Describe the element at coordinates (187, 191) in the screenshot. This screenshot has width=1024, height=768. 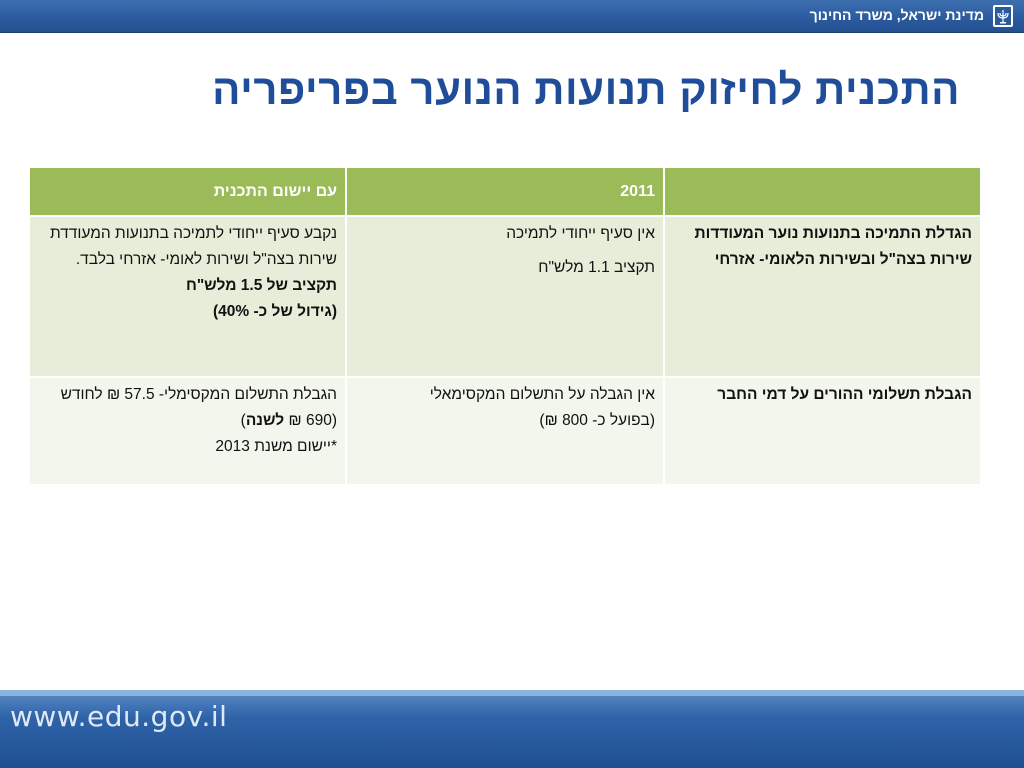
I see `header-cell-with-plan: עם יישום התכנית` at that location.